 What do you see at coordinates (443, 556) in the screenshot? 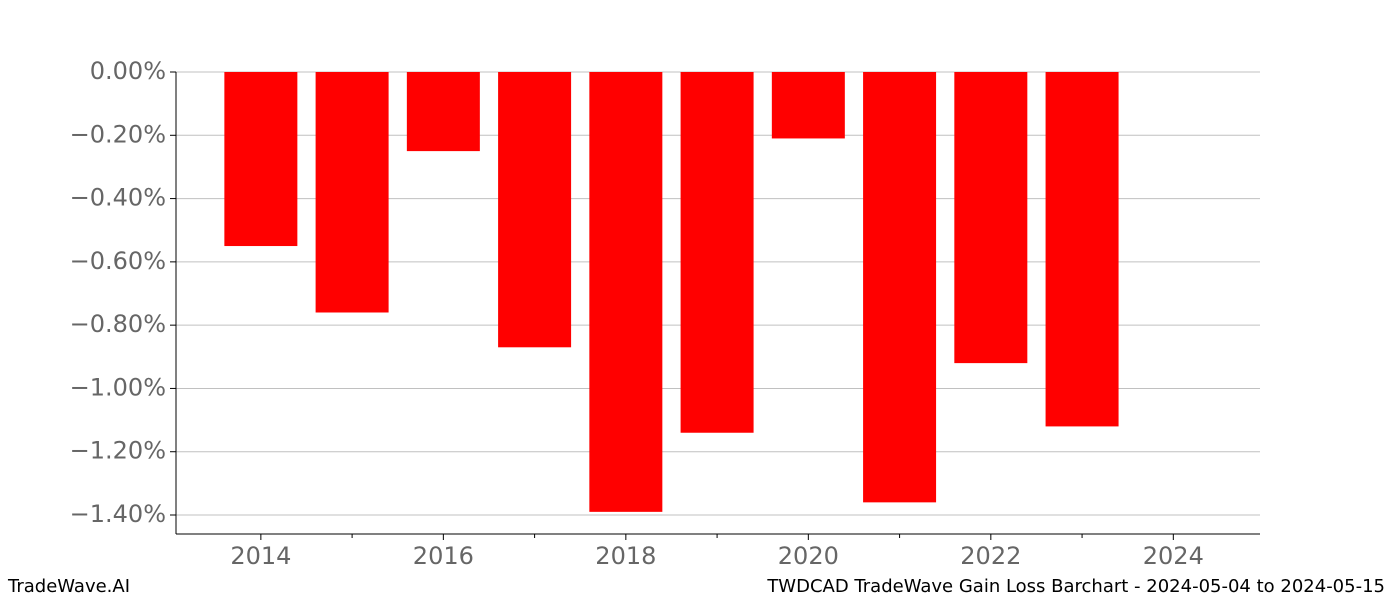
I see `x-tick-label: 2016` at bounding box center [443, 556].